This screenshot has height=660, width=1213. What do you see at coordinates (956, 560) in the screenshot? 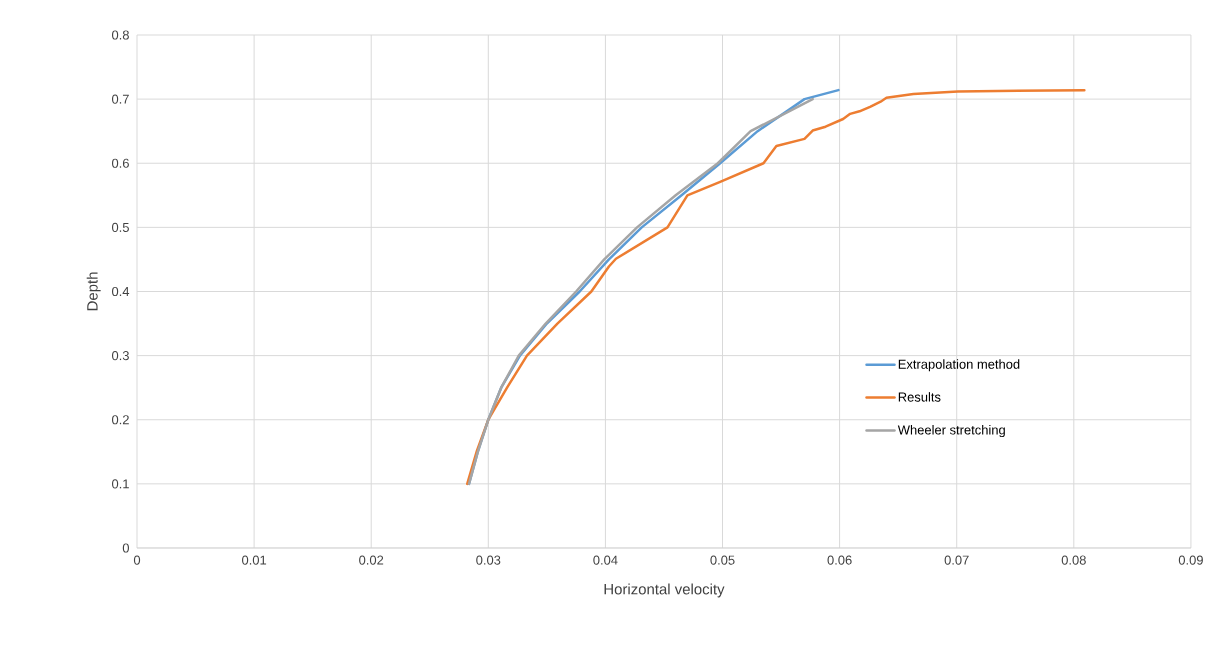
I see `x-tick-label: 0.07` at bounding box center [956, 560].